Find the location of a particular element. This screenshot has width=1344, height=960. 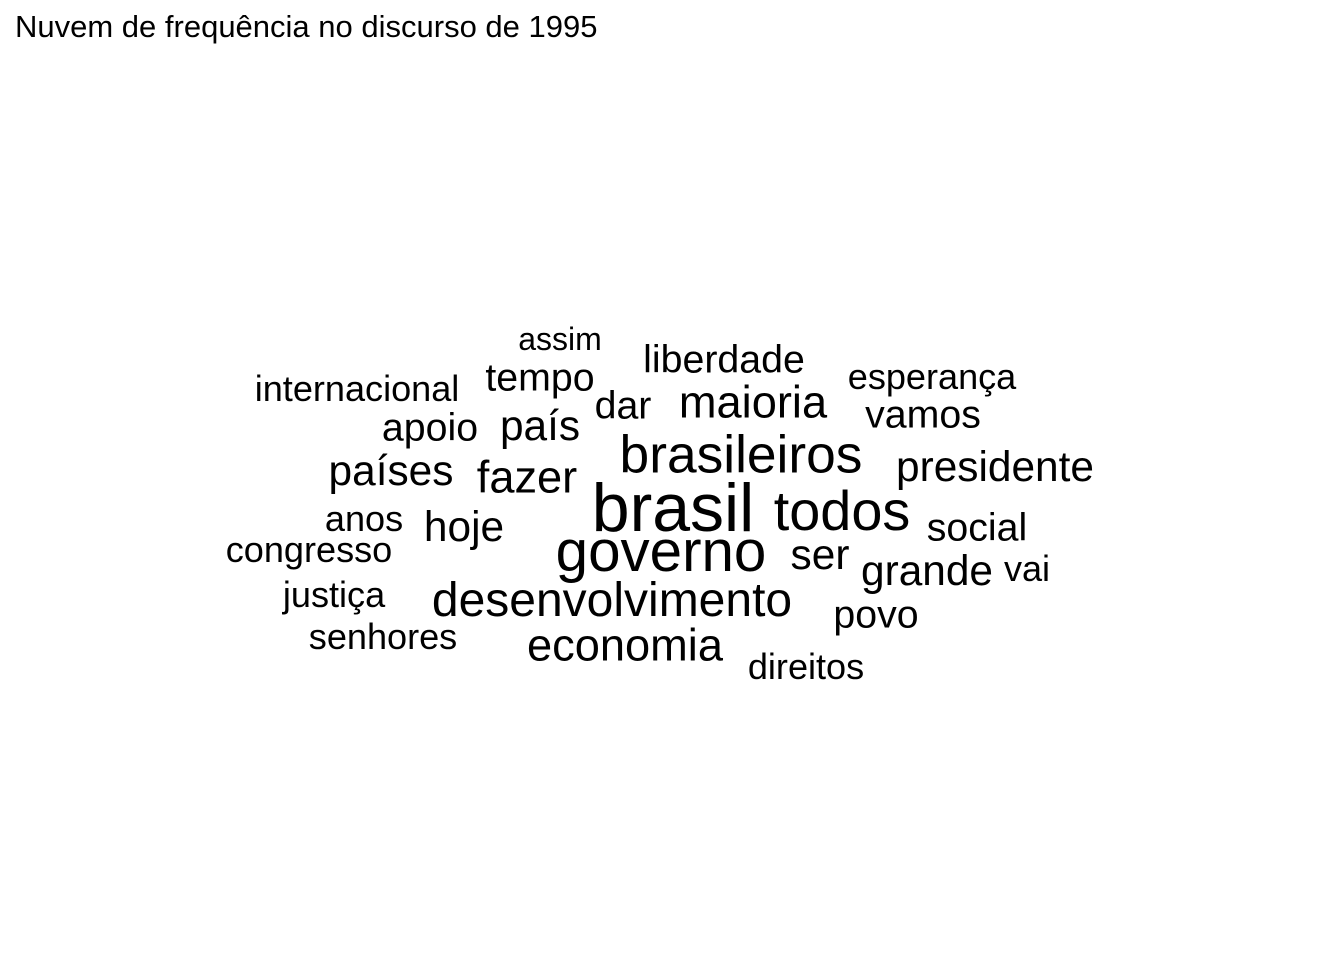

word-economia: economia is located at coordinates (625, 645).